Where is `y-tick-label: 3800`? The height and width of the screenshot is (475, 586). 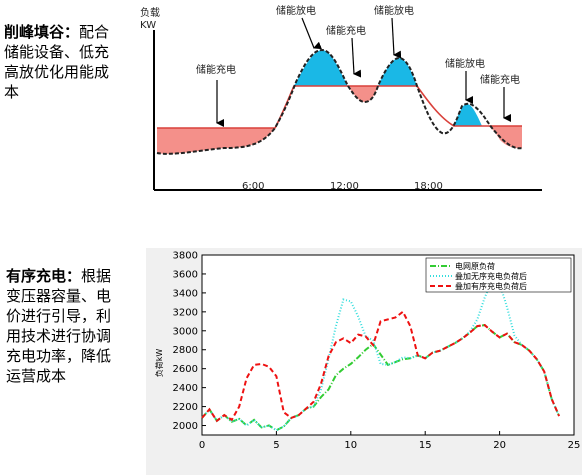
y-tick-label: 3800 is located at coordinates (185, 256).